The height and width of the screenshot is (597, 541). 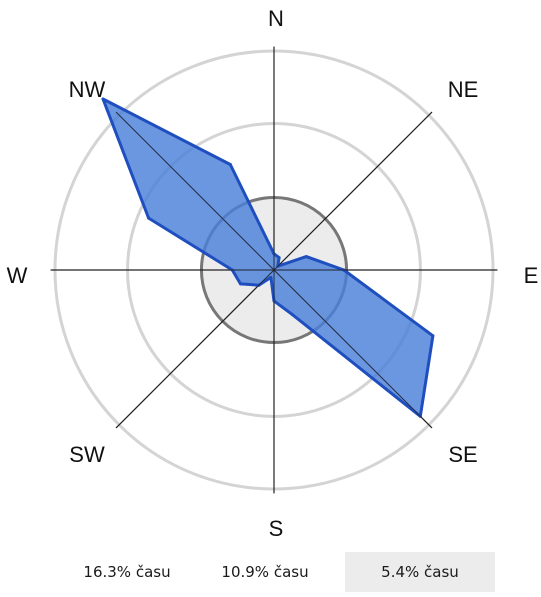 I want to click on direction-label-nw: NW, so click(x=87, y=89).